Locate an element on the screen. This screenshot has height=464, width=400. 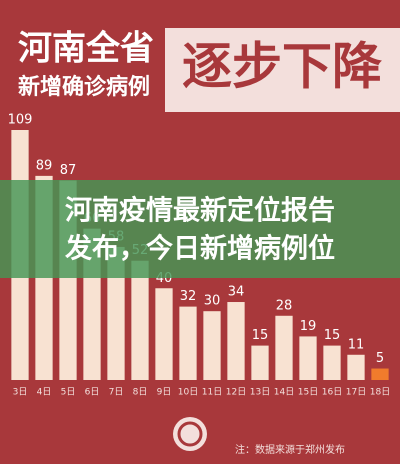
value-label: 34 is located at coordinates (236, 292).